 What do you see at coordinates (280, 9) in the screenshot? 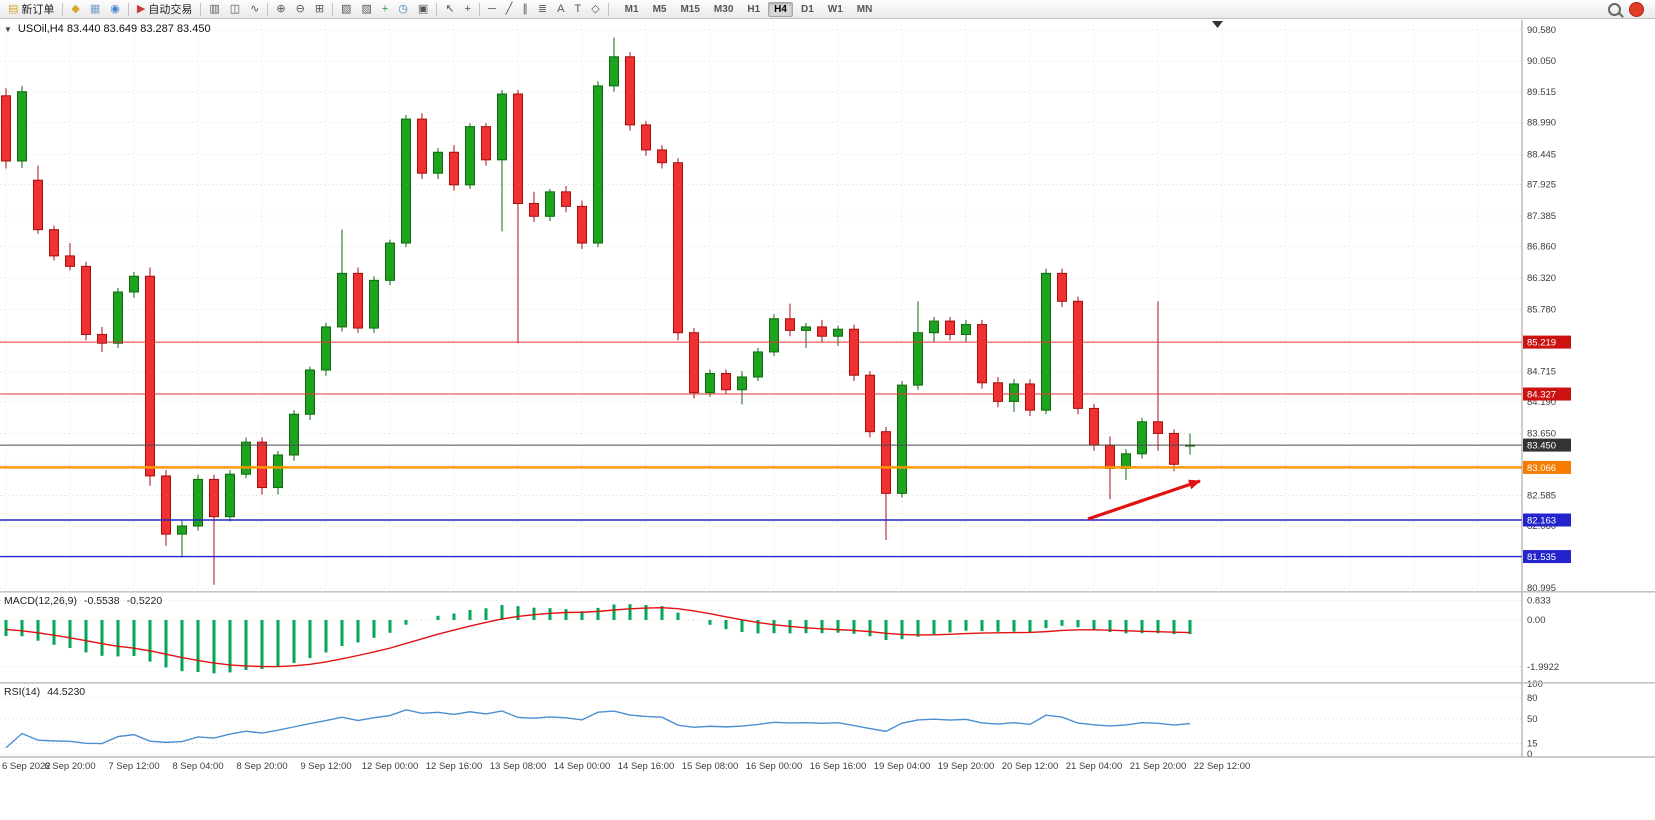
I see `zoom-in-icon: ⊕` at bounding box center [280, 9].